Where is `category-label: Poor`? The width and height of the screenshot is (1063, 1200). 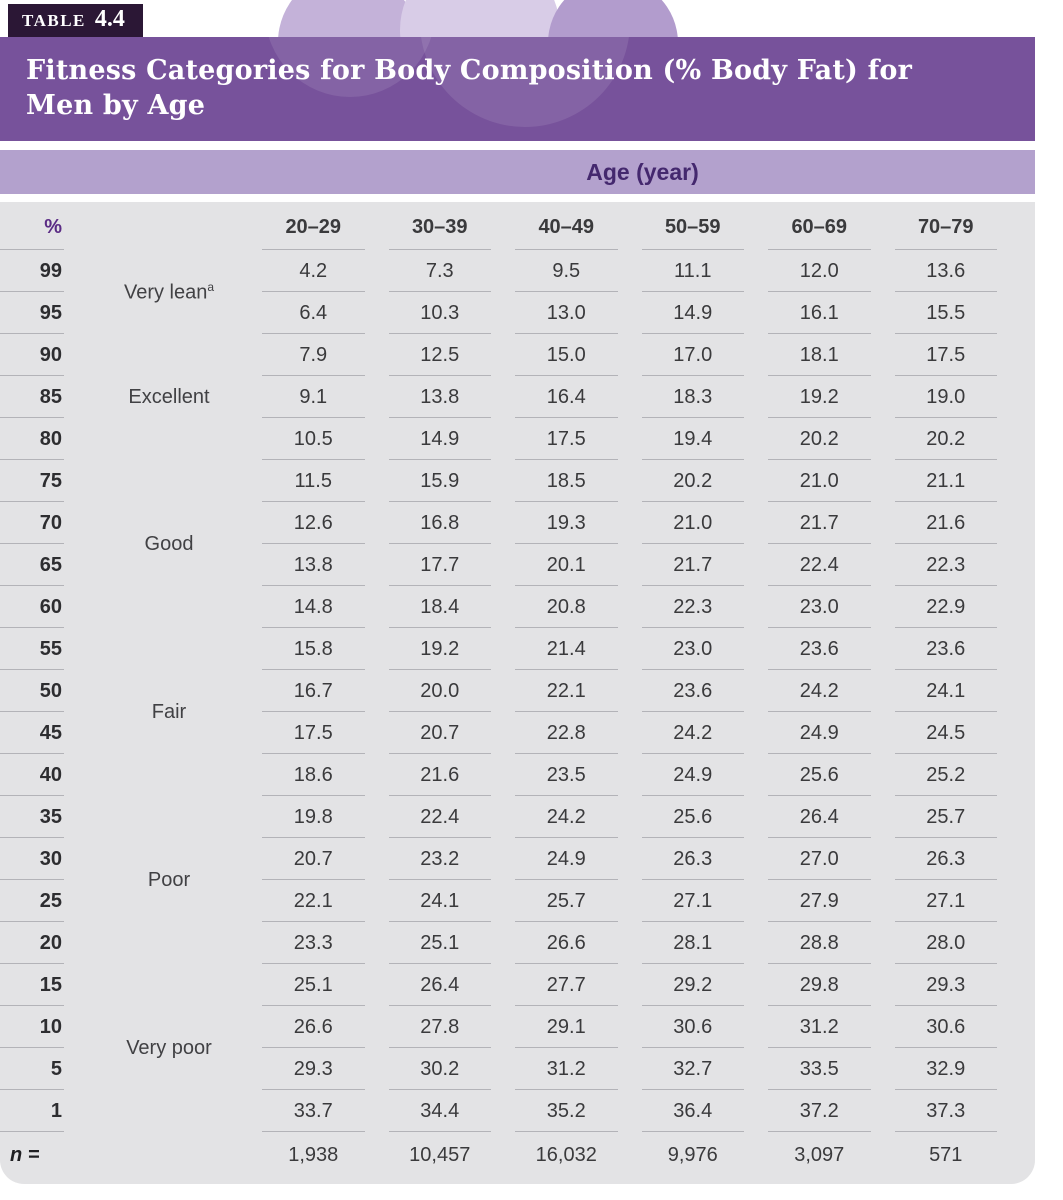 category-label: Poor is located at coordinates (169, 879).